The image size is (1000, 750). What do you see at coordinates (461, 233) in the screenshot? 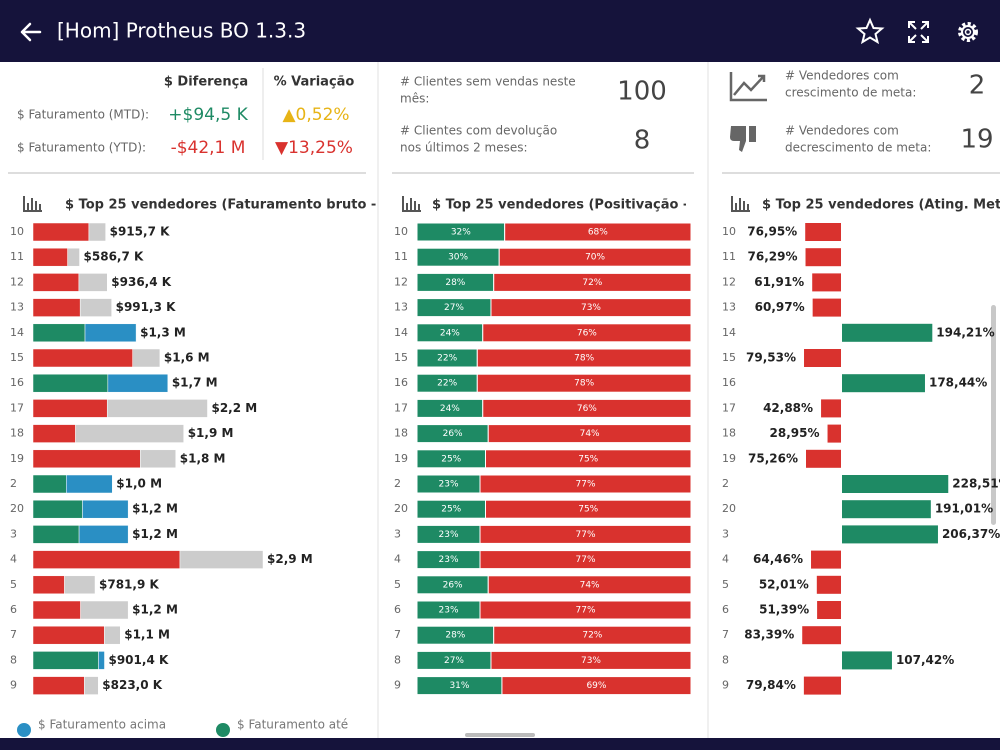
I see `value-label: 32%` at bounding box center [461, 233].